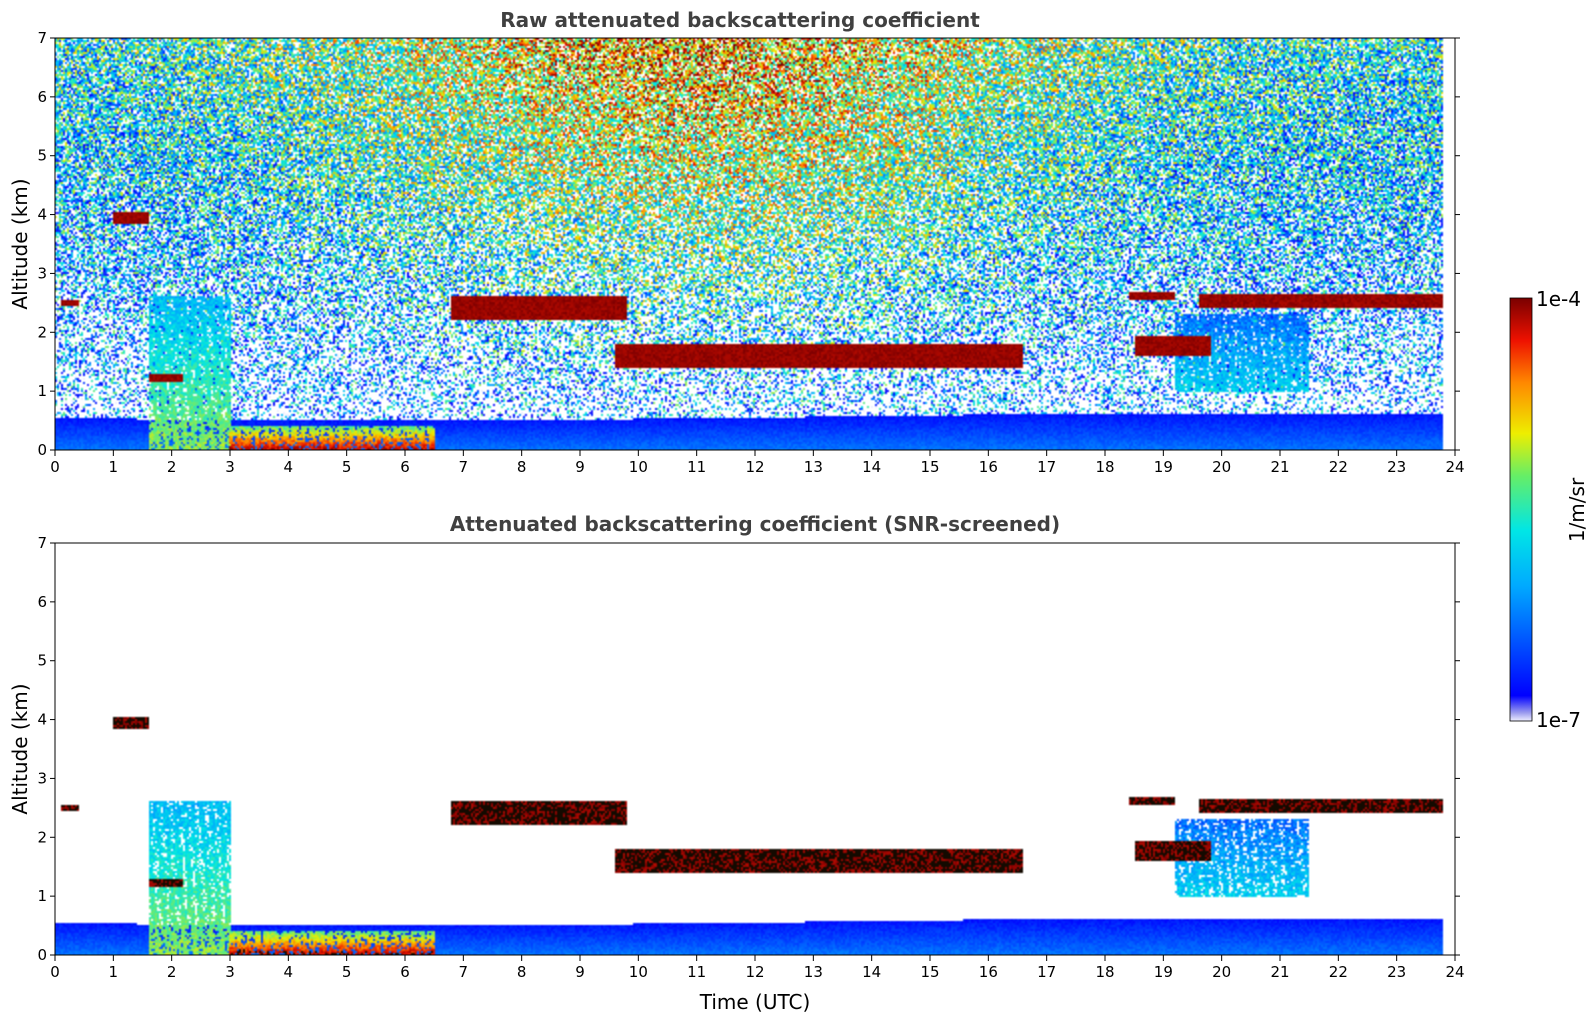  I want to click on bottom-y-tick-label: 0, so click(42, 955).